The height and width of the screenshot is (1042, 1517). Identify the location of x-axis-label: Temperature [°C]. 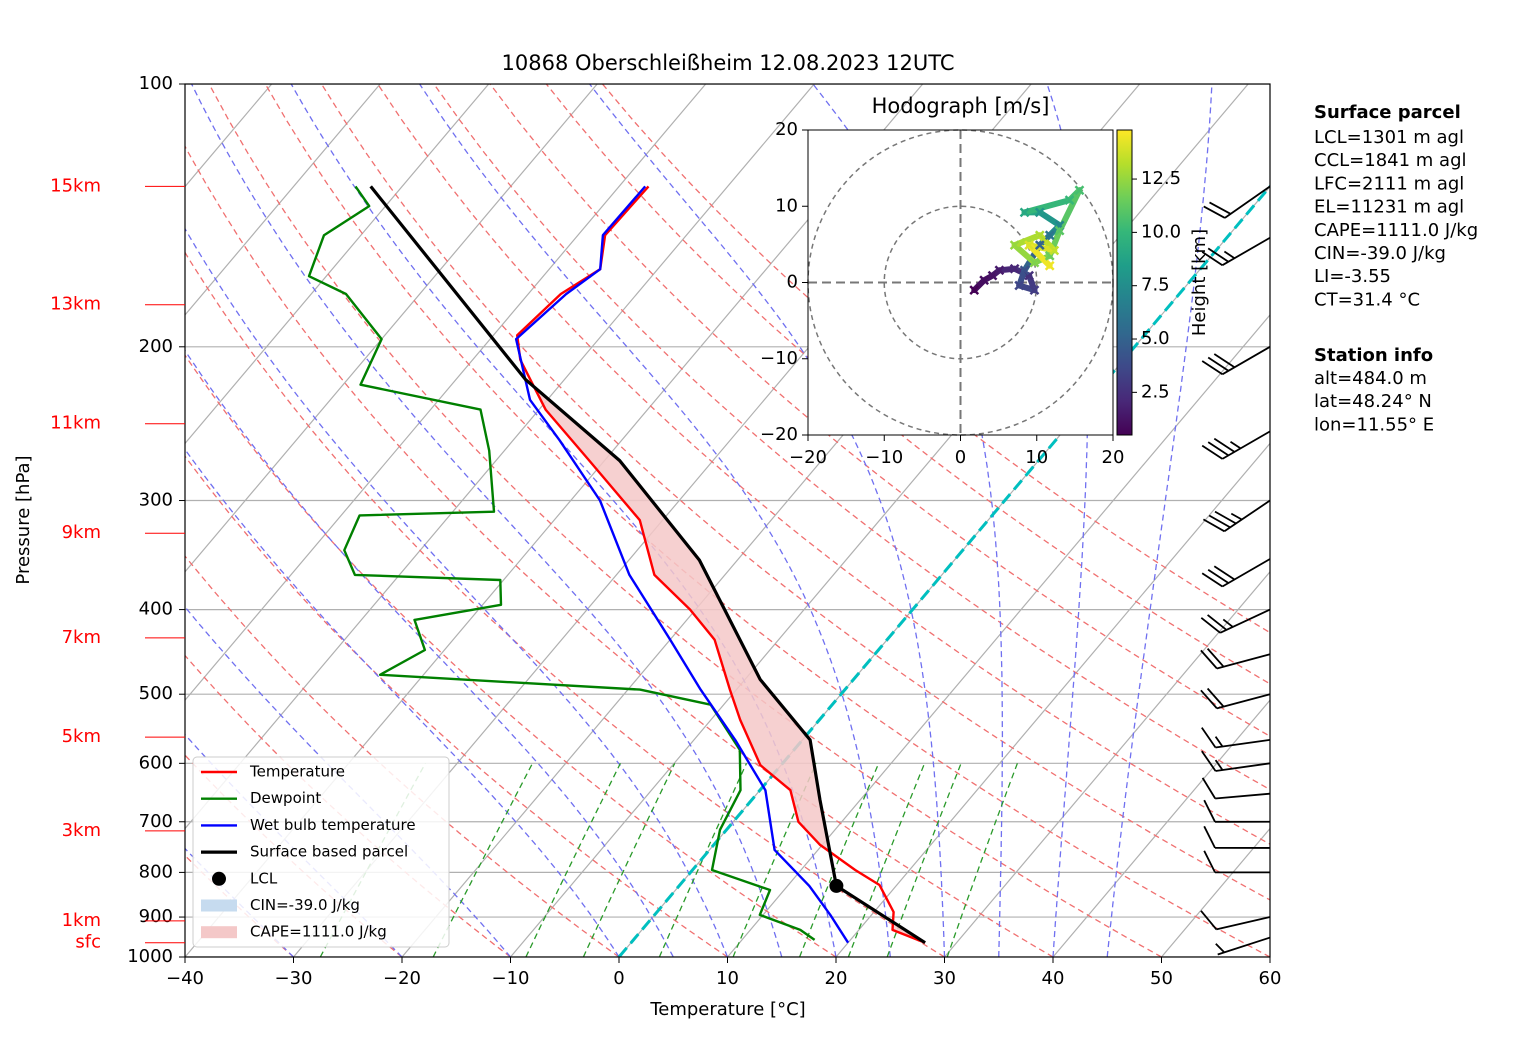
(727, 1009).